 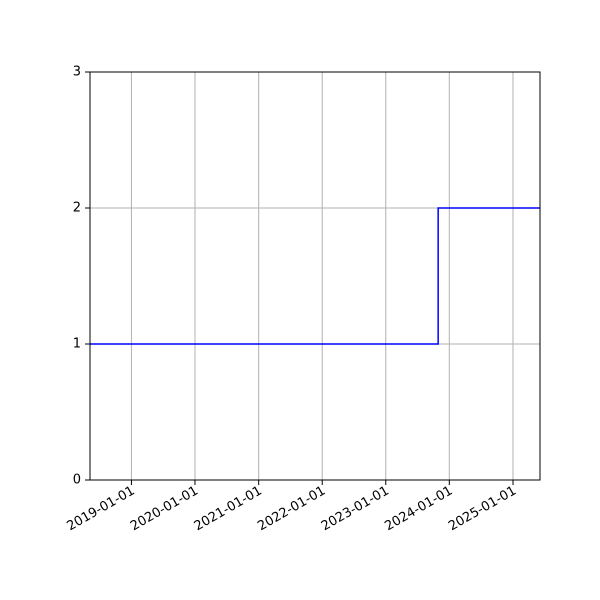 What do you see at coordinates (77, 344) in the screenshot?
I see `y-tick-label: 1` at bounding box center [77, 344].